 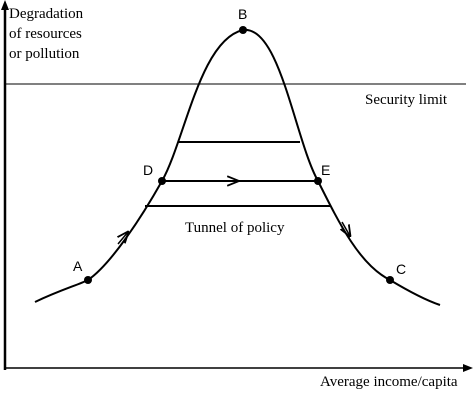 I want to click on y-axis-label: Degradation, so click(x=46, y=14).